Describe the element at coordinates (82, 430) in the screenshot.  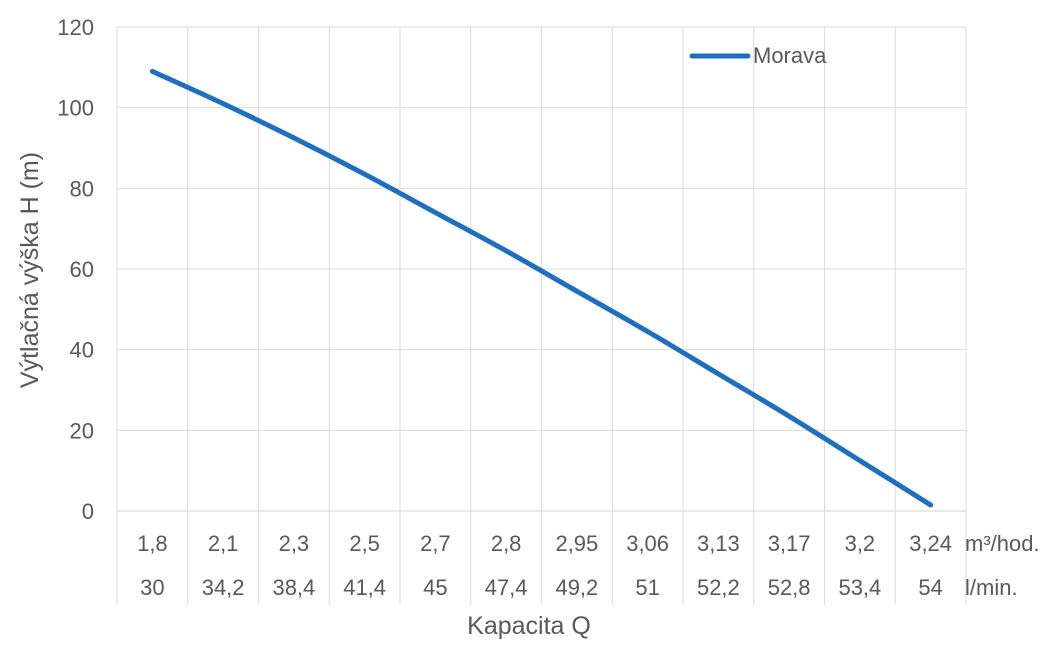
I see `y-tick-label: 20` at that location.